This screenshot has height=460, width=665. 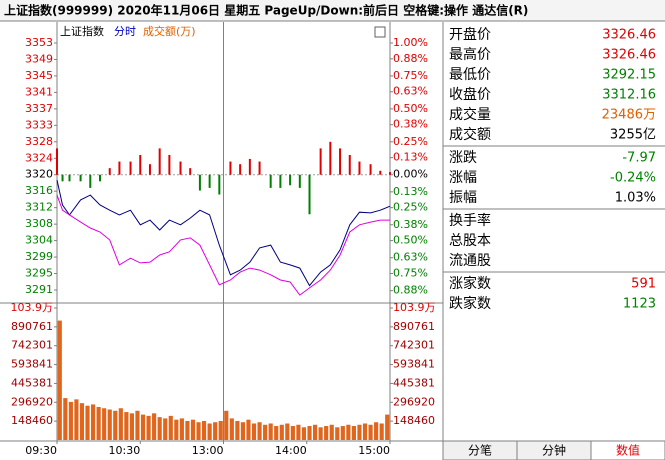 What do you see at coordinates (554, 450) in the screenshot?
I see `panel-tab-label: 分钟` at bounding box center [554, 450].